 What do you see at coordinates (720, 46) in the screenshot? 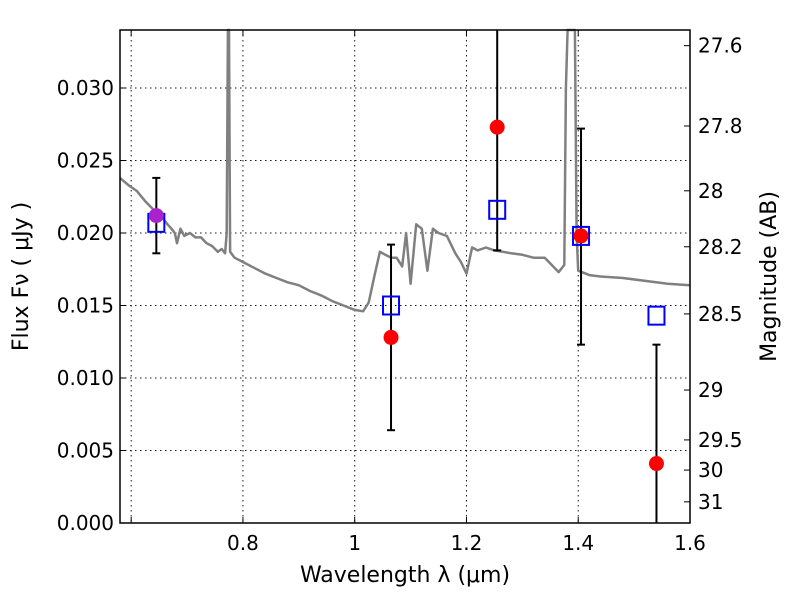
I see `magnitude-tick-label: 27.6` at bounding box center [720, 46].